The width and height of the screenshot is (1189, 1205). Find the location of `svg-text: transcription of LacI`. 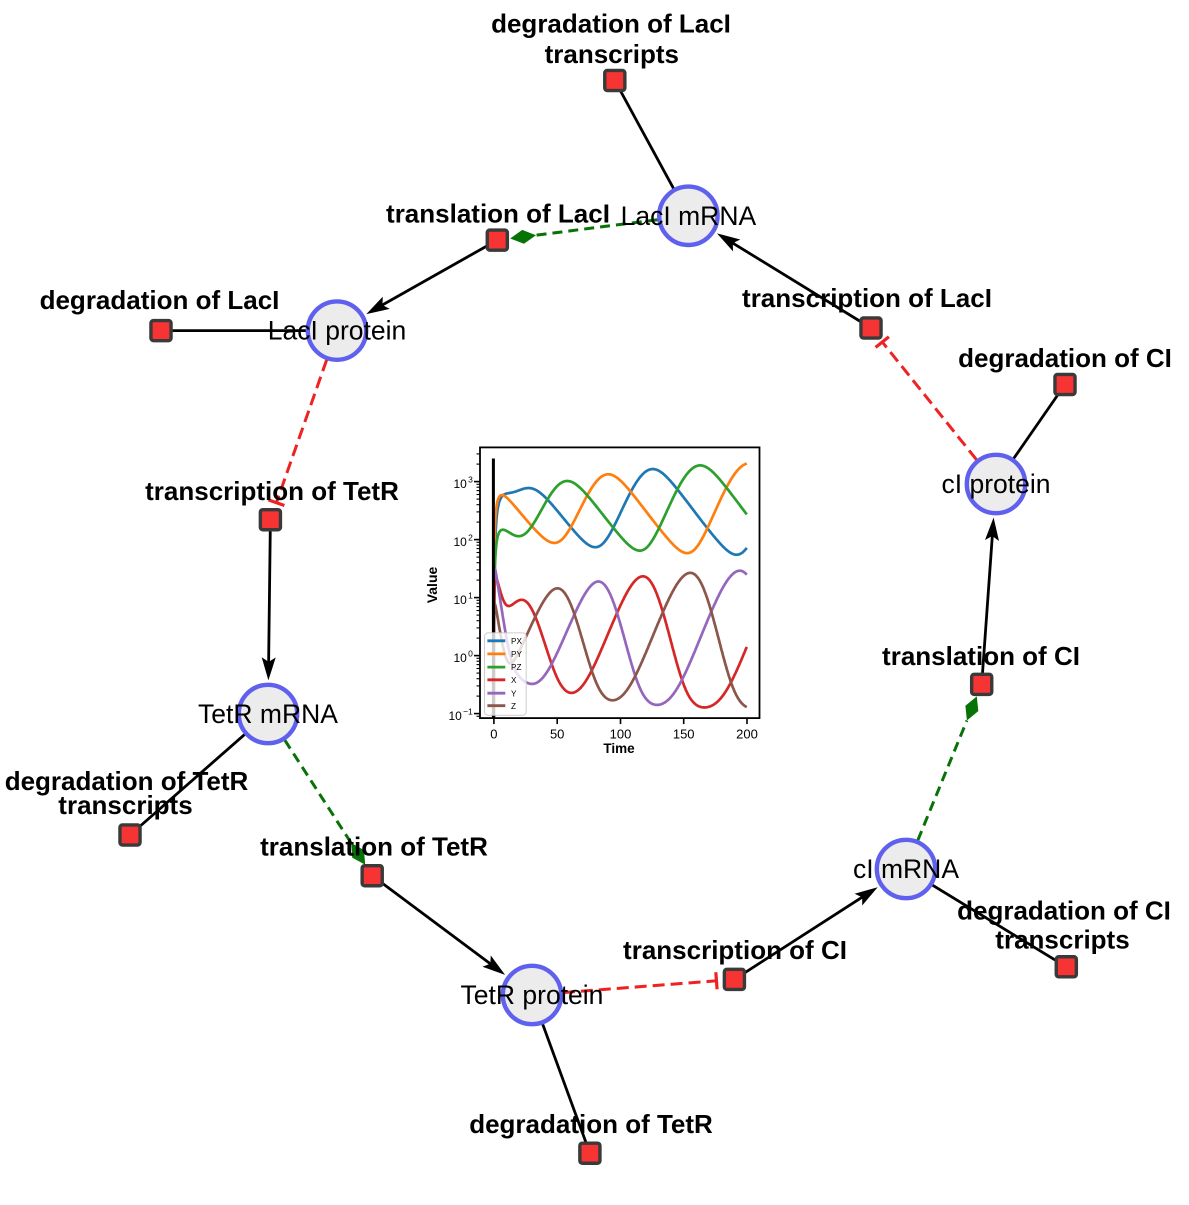

svg-text: transcription of LacI is located at coordinates (867, 298).